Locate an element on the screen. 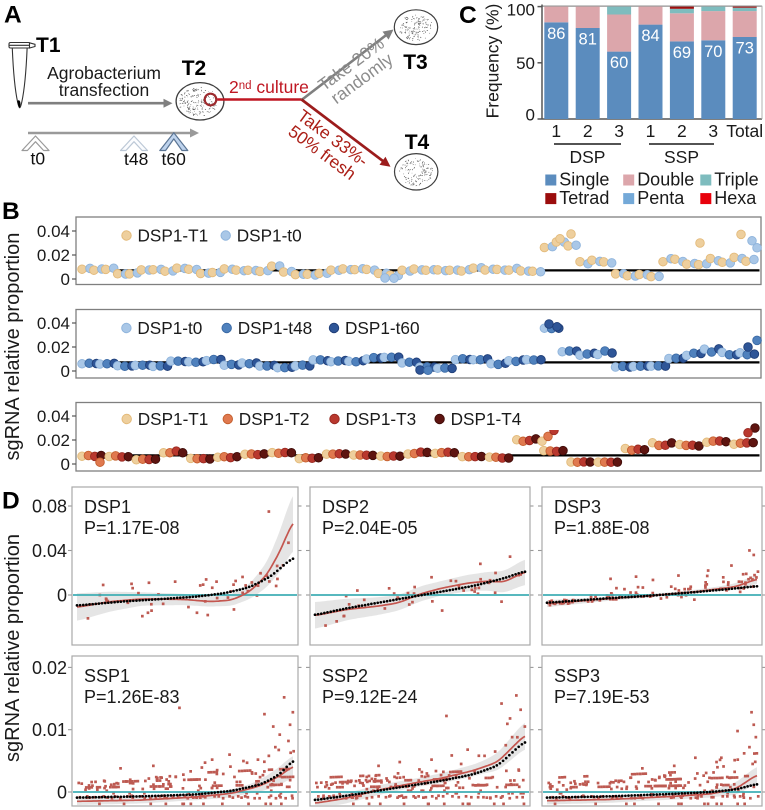  svg-text: 0.01 is located at coordinates (49, 730).